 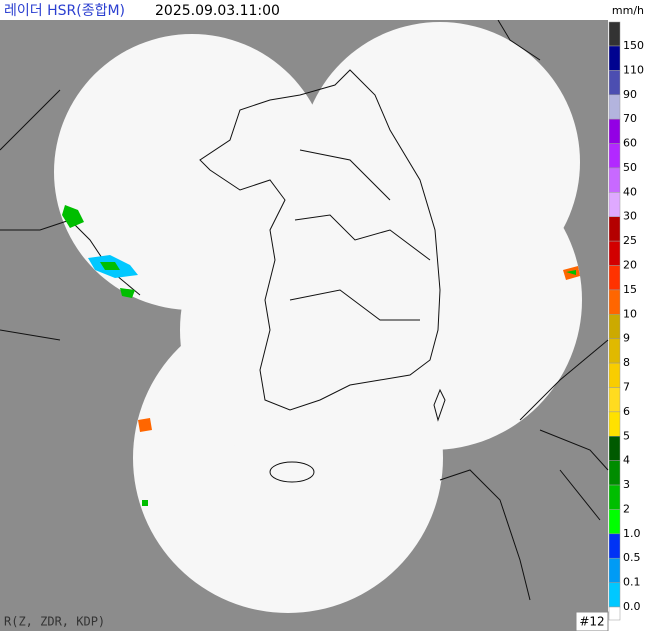 I want to click on legend-label: 6, so click(x=626, y=411).